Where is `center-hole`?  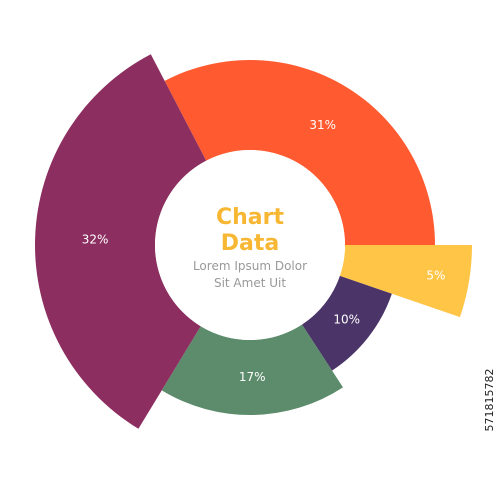 center-hole is located at coordinates (250, 245).